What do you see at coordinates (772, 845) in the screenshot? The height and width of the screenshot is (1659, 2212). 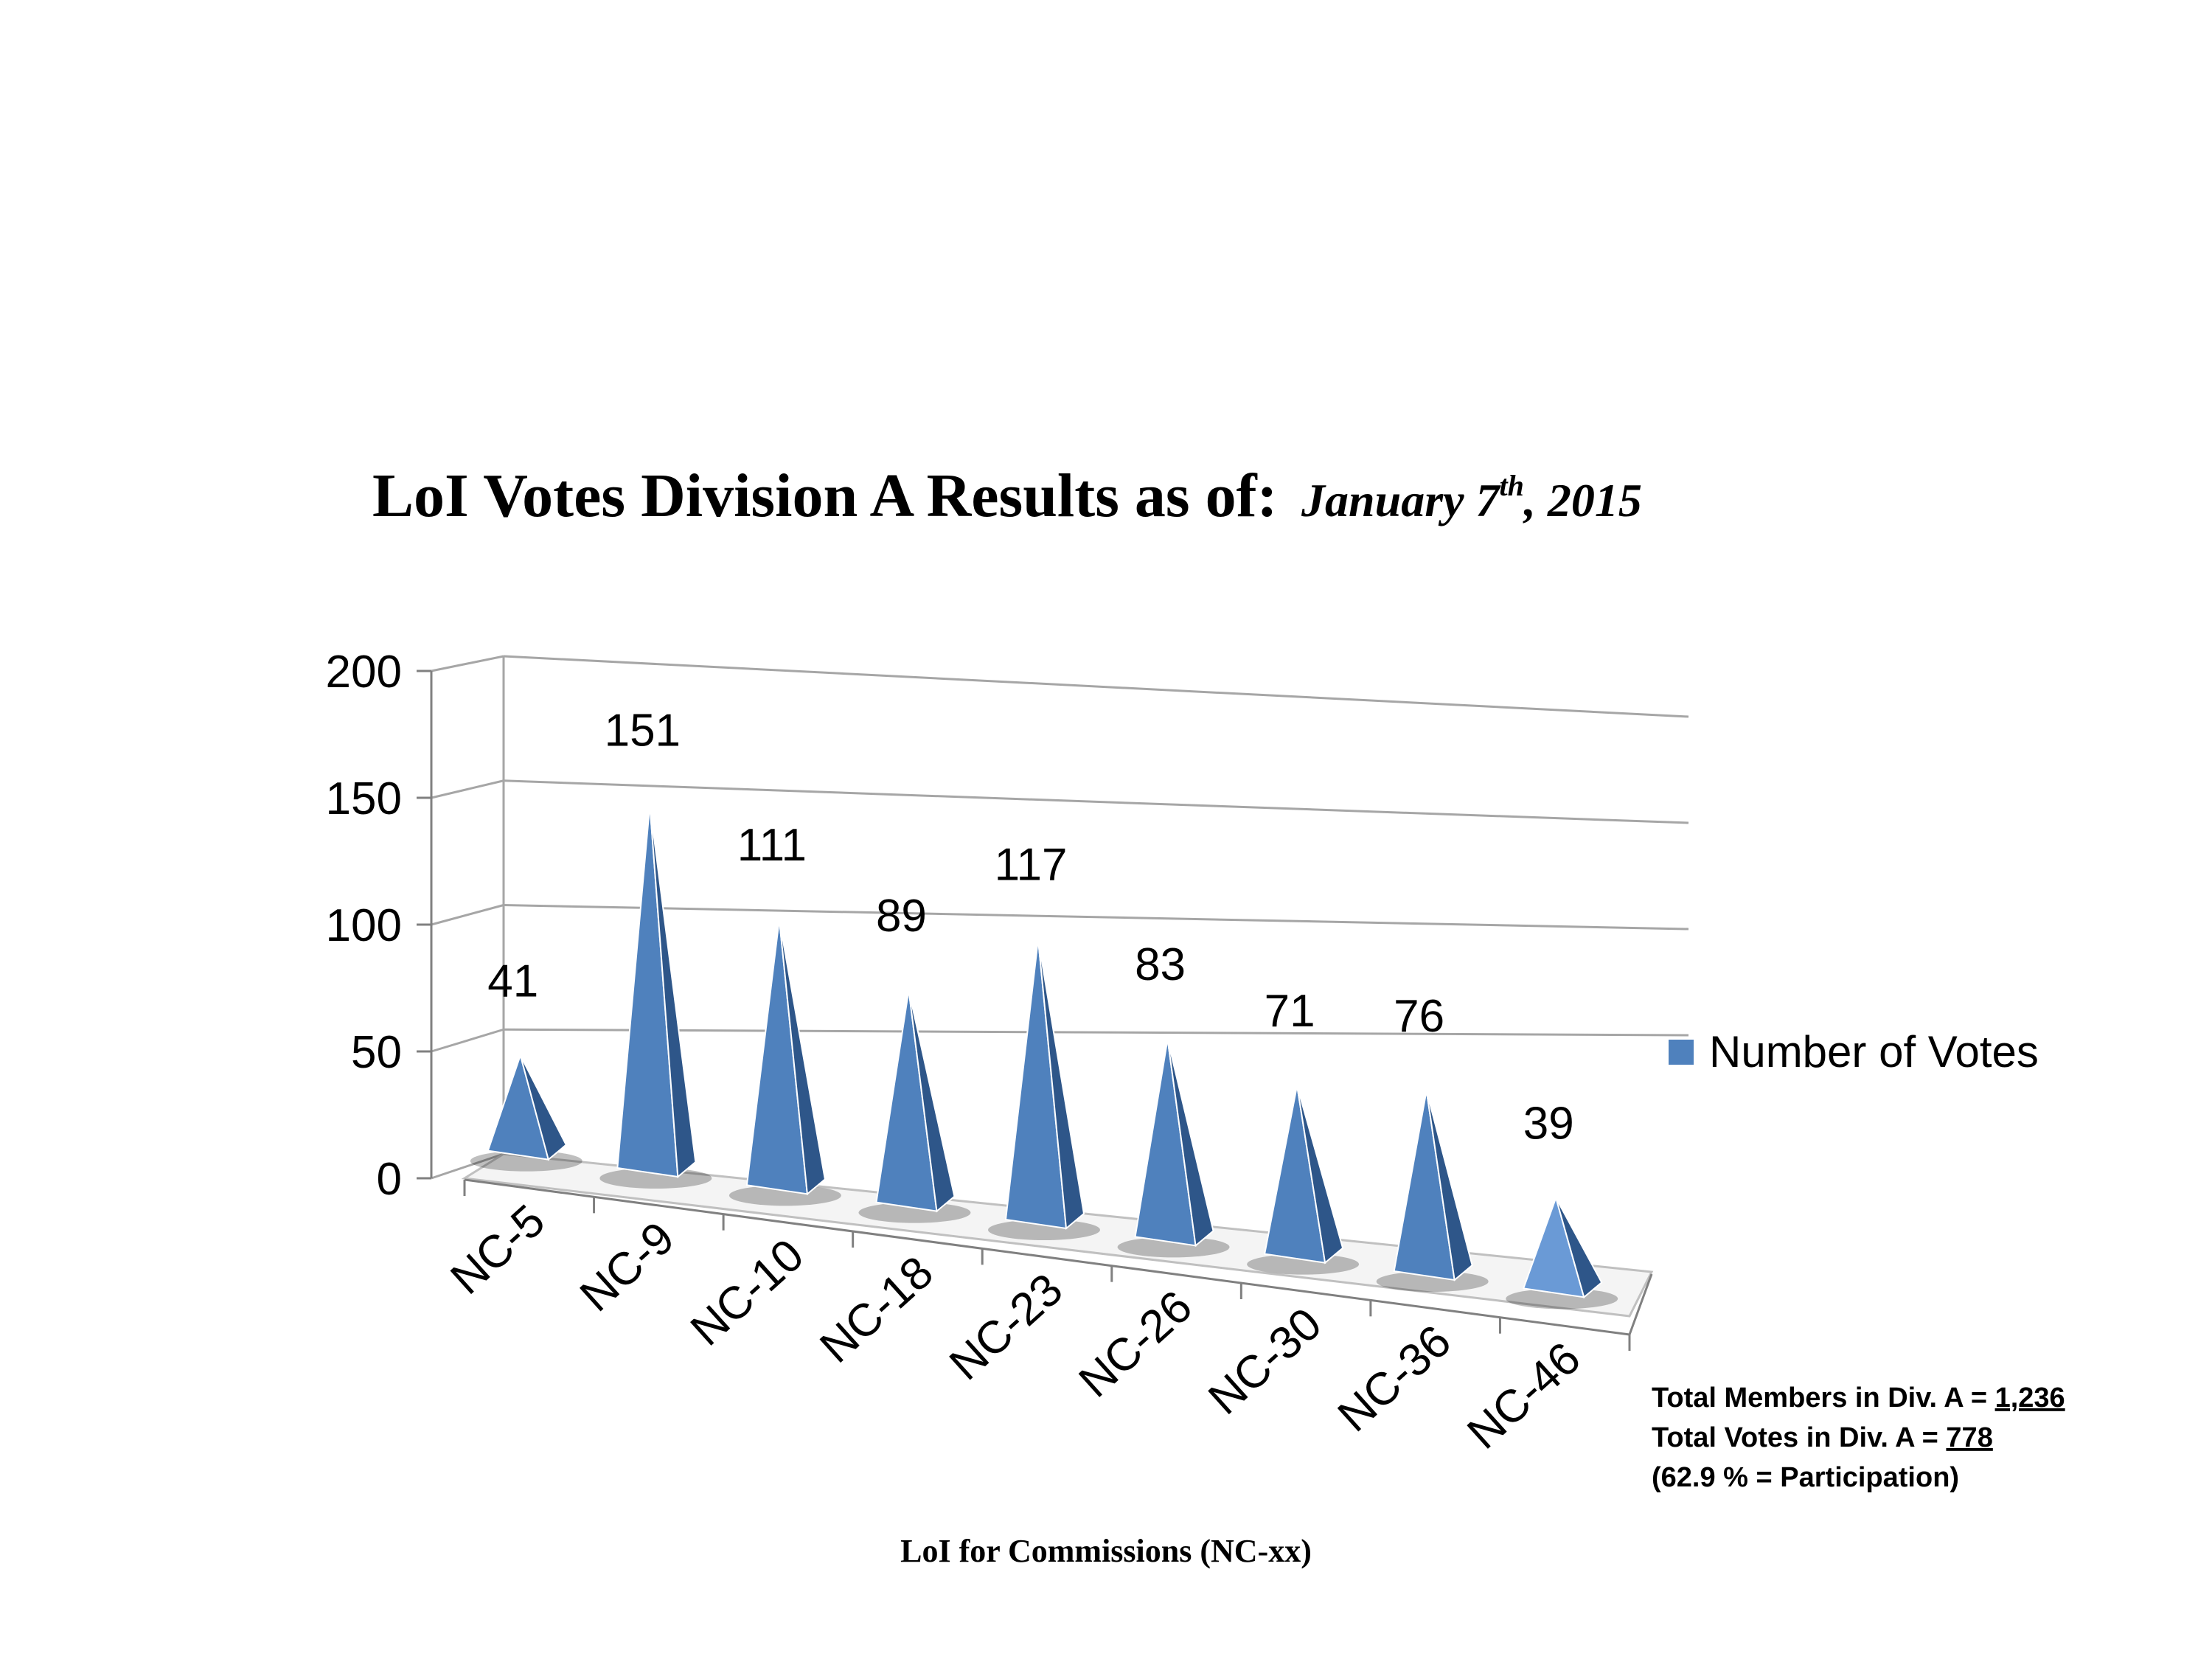 I see `data-label-NC-10: 111` at bounding box center [772, 845].